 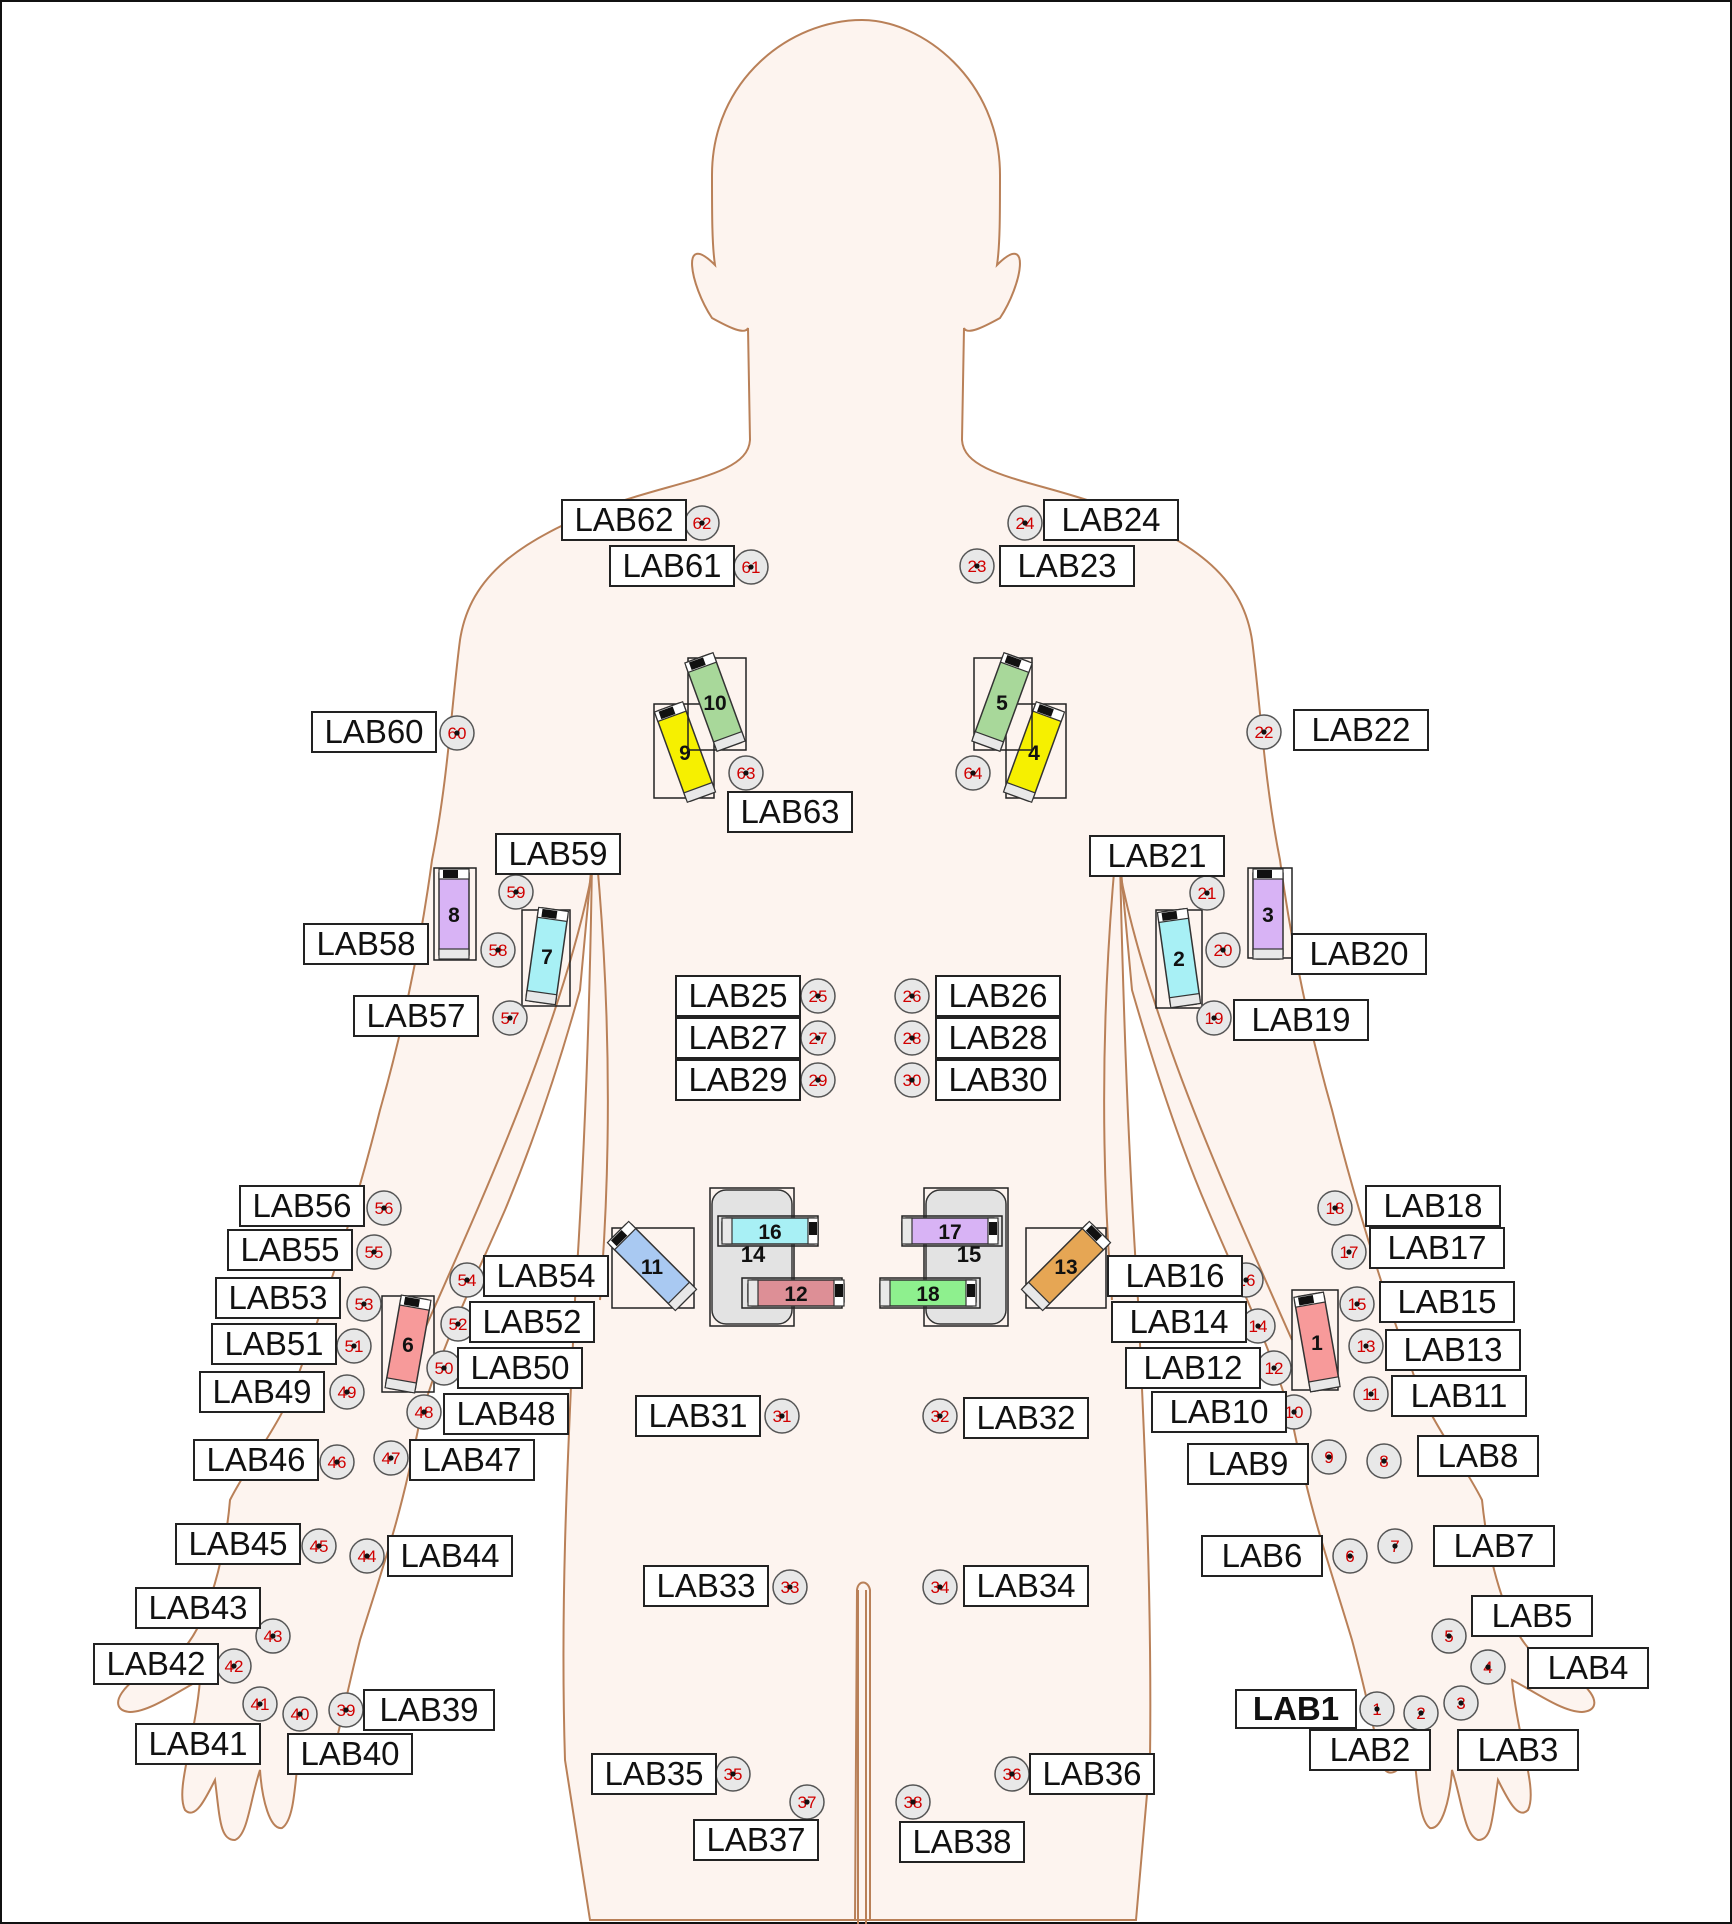 What do you see at coordinates (498, 950) in the screenshot?
I see `marker-point-58: 58` at bounding box center [498, 950].